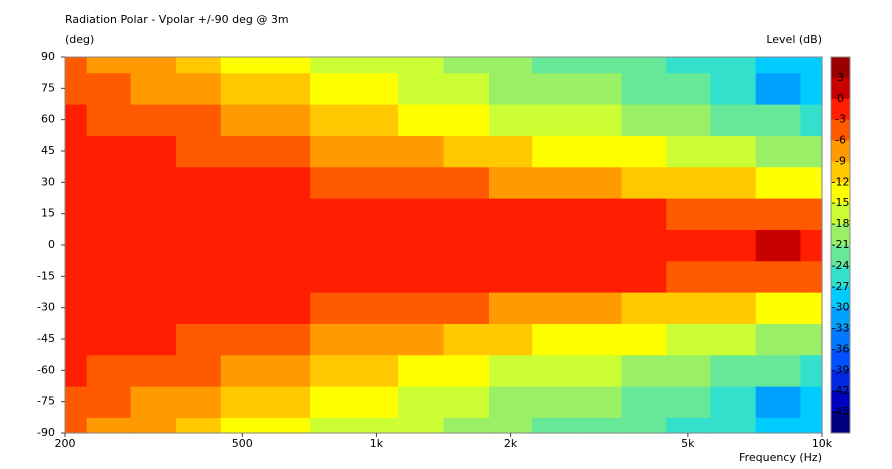 The width and height of the screenshot is (892, 469). I want to click on colorbar-tick-label: -33, so click(841, 328).